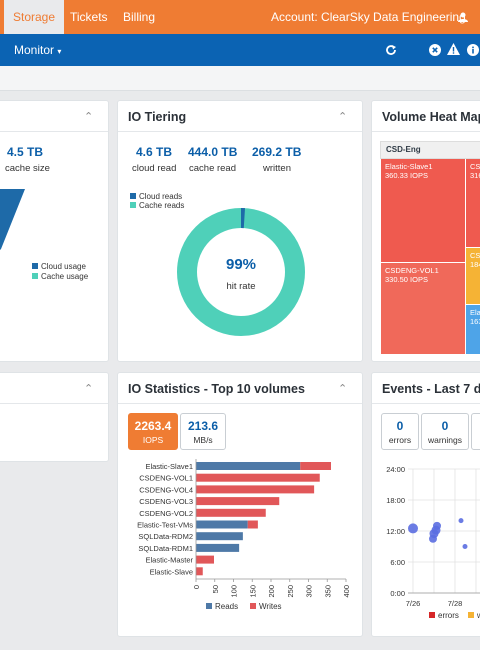  I want to click on monitor-menu: Monitor ▾, so click(37, 50).